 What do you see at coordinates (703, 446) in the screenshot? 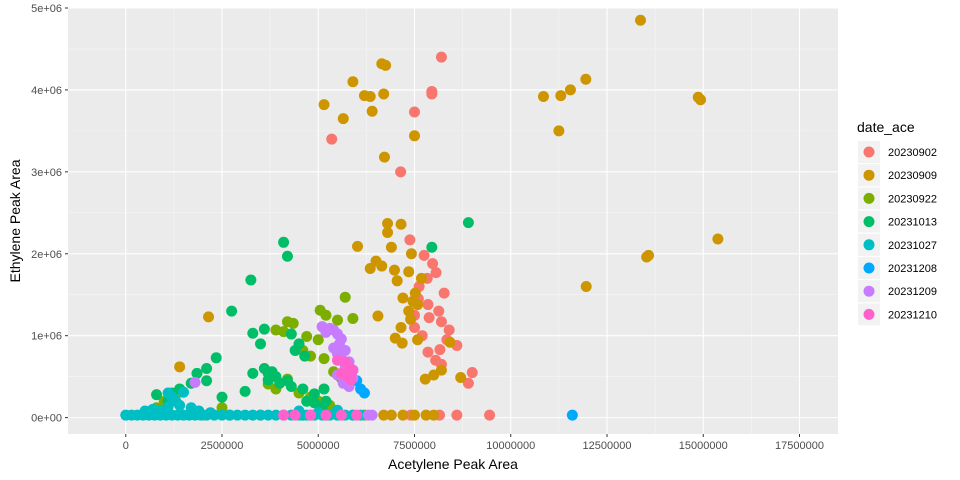
I see `x-tick-label: 15000000` at bounding box center [703, 446].